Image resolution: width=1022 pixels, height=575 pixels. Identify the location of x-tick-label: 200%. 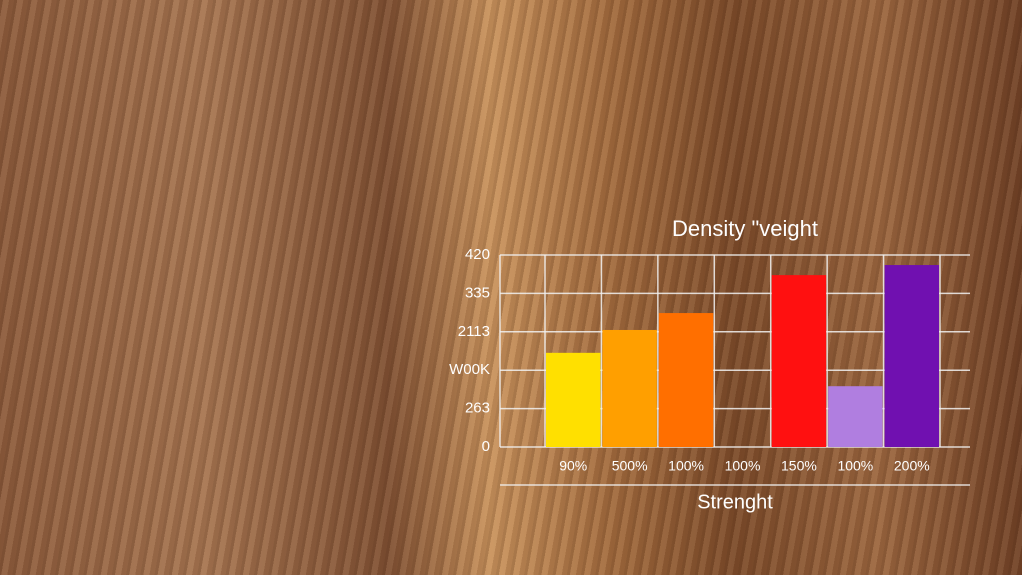
(912, 466).